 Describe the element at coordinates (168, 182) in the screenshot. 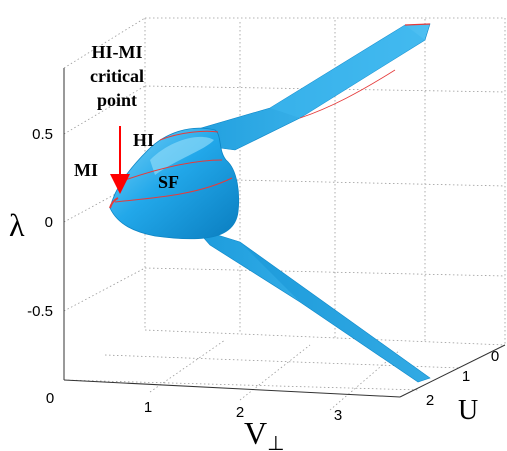

I see `sf-label: SF` at that location.